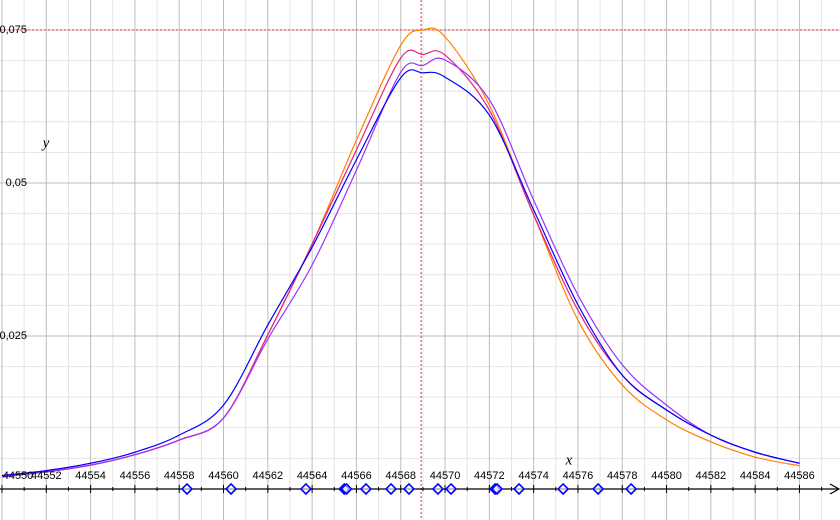  What do you see at coordinates (18, 476) in the screenshot?
I see `x-tick-label: 44550` at bounding box center [18, 476].